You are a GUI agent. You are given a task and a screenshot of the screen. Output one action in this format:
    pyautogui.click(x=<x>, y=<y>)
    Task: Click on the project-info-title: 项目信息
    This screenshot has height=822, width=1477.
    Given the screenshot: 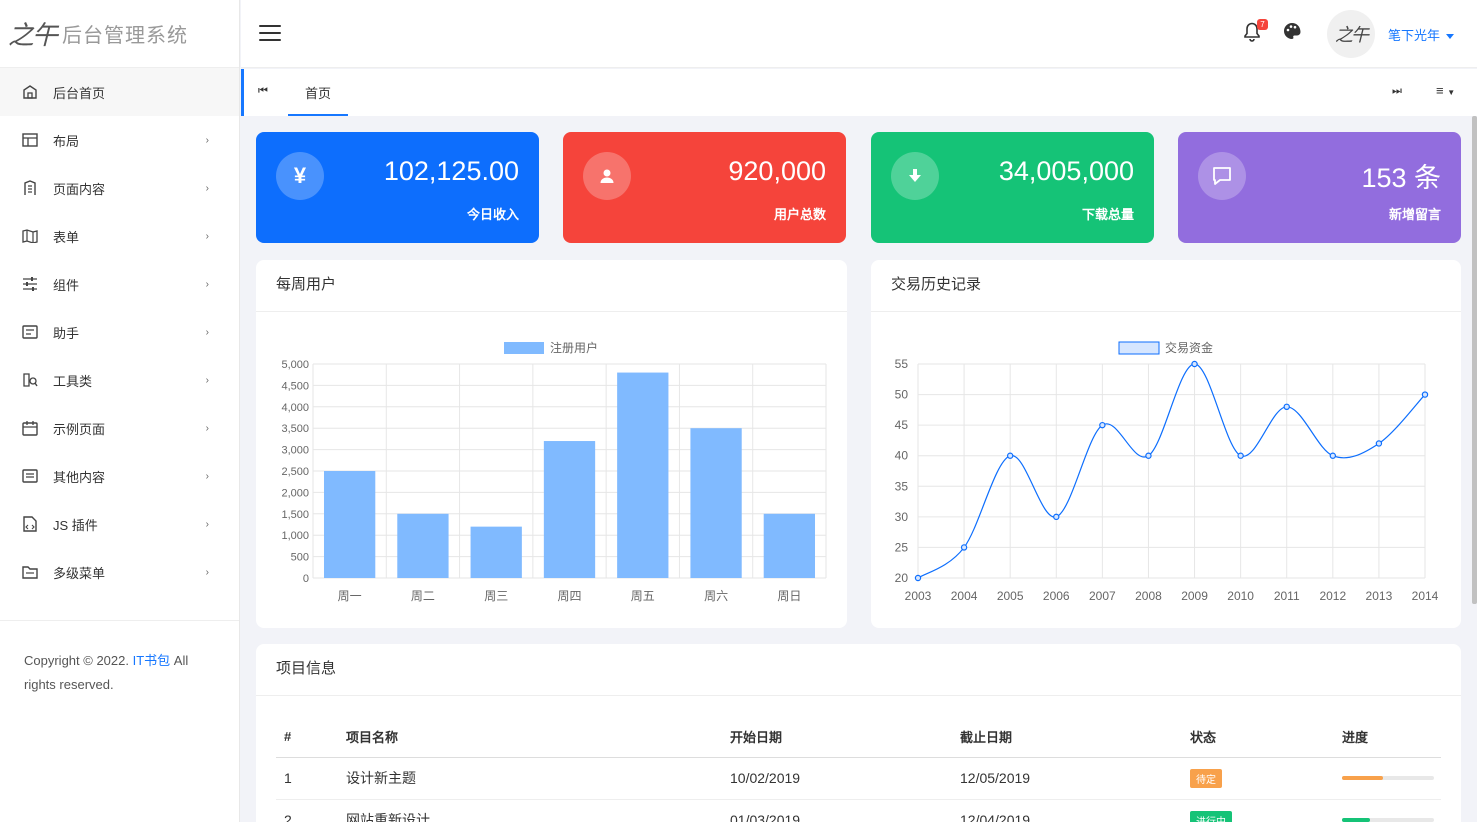 What is the action you would take?
    pyautogui.click(x=858, y=670)
    